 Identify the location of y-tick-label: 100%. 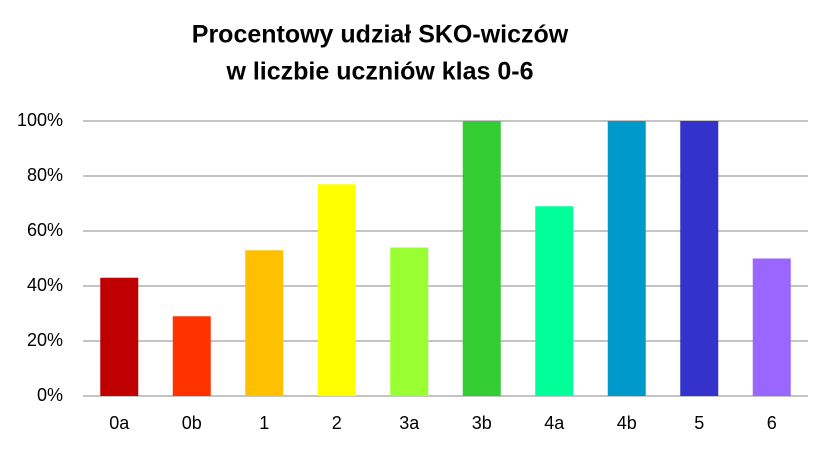
(40, 120).